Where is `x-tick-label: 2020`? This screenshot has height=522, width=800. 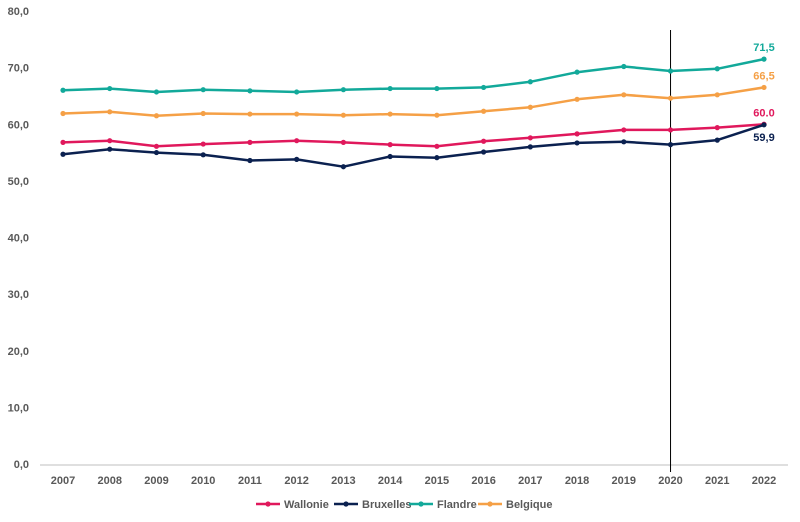
x-tick-label: 2020 is located at coordinates (670, 481).